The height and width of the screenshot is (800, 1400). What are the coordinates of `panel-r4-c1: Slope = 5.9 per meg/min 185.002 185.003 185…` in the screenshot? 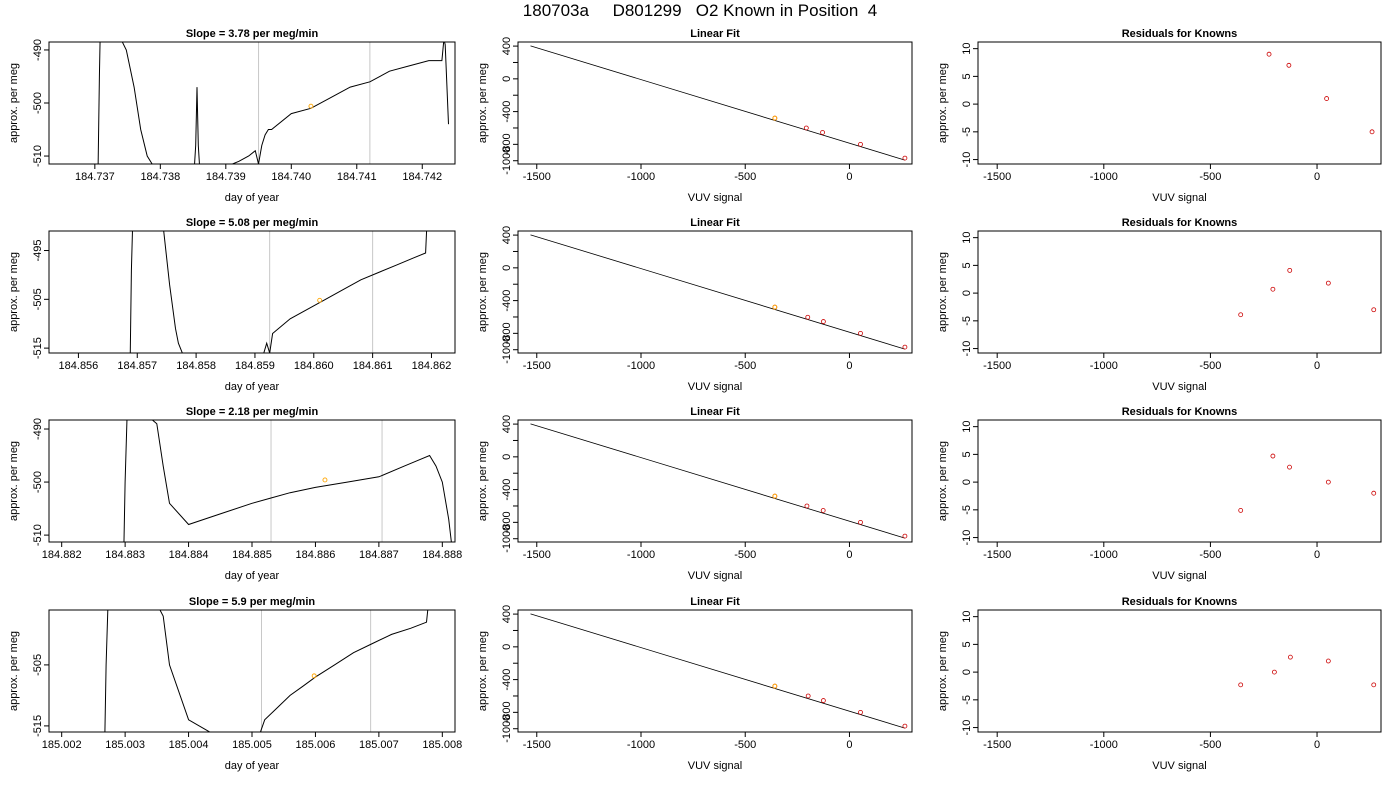 It's located at (235, 684).